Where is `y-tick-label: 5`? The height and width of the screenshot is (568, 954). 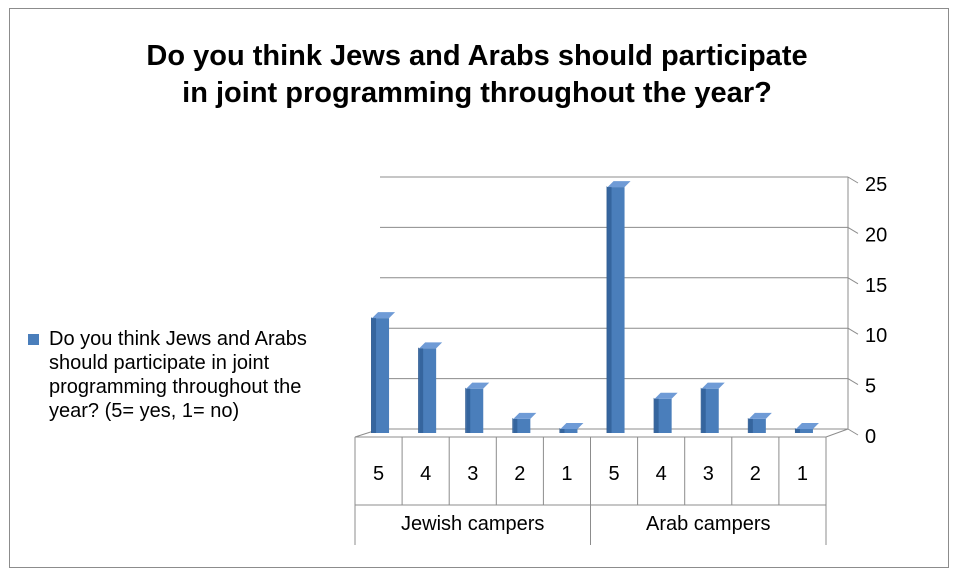
y-tick-label: 5 is located at coordinates (870, 387).